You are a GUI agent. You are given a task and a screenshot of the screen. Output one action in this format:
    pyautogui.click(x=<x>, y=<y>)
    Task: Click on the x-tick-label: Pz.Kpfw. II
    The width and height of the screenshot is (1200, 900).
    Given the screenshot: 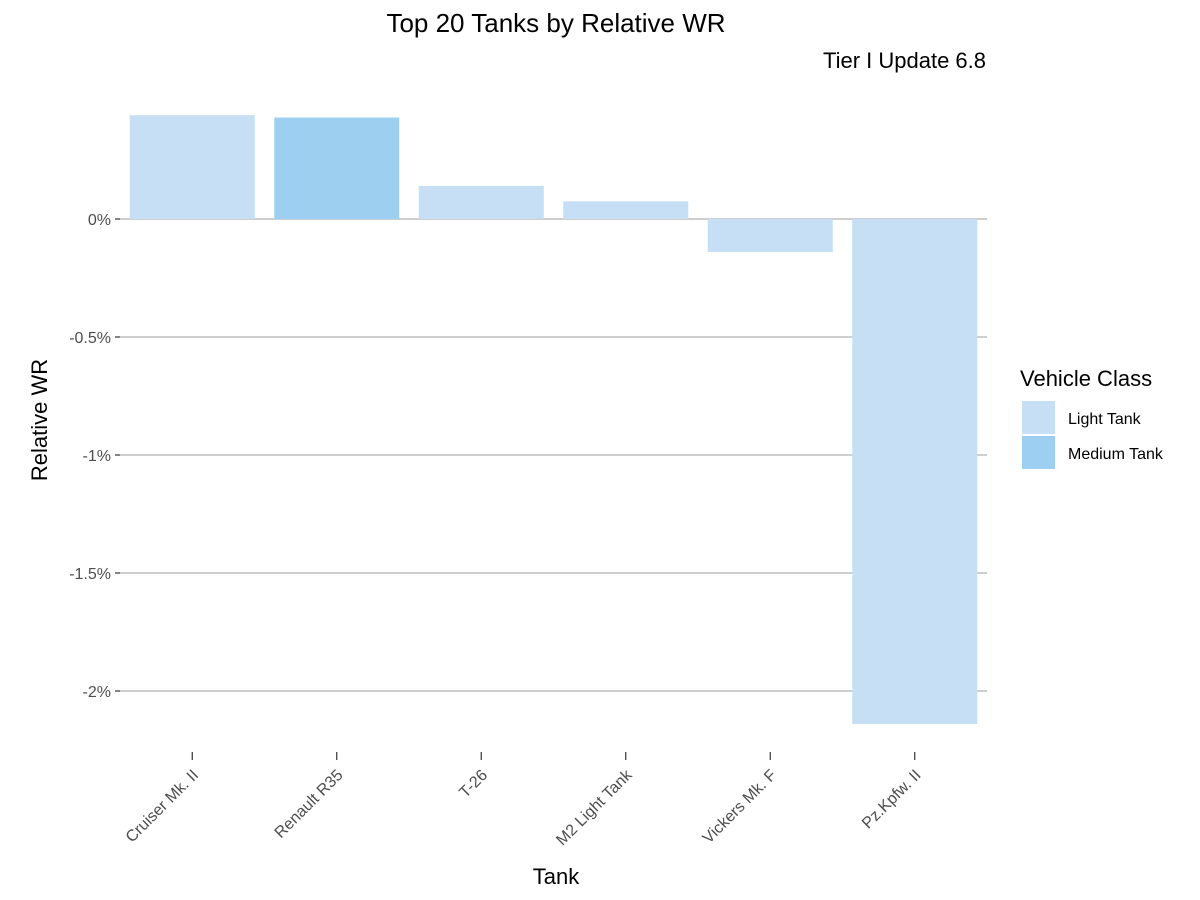 What is the action you would take?
    pyautogui.click(x=891, y=799)
    